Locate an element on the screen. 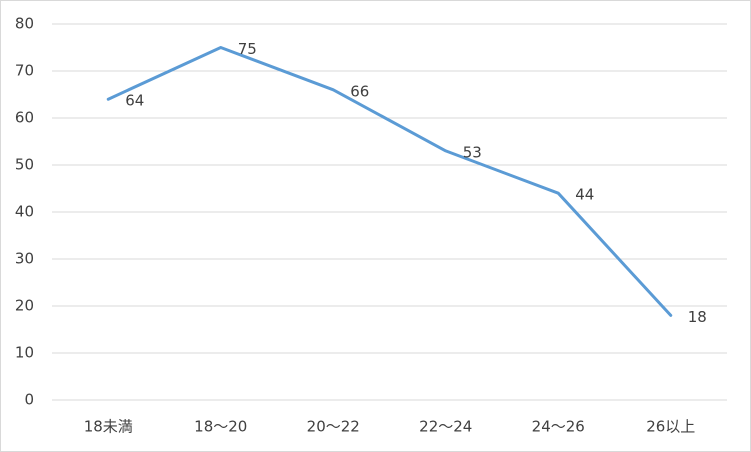 The width and height of the screenshot is (751, 452). y-tick-label: 30 is located at coordinates (24, 259).